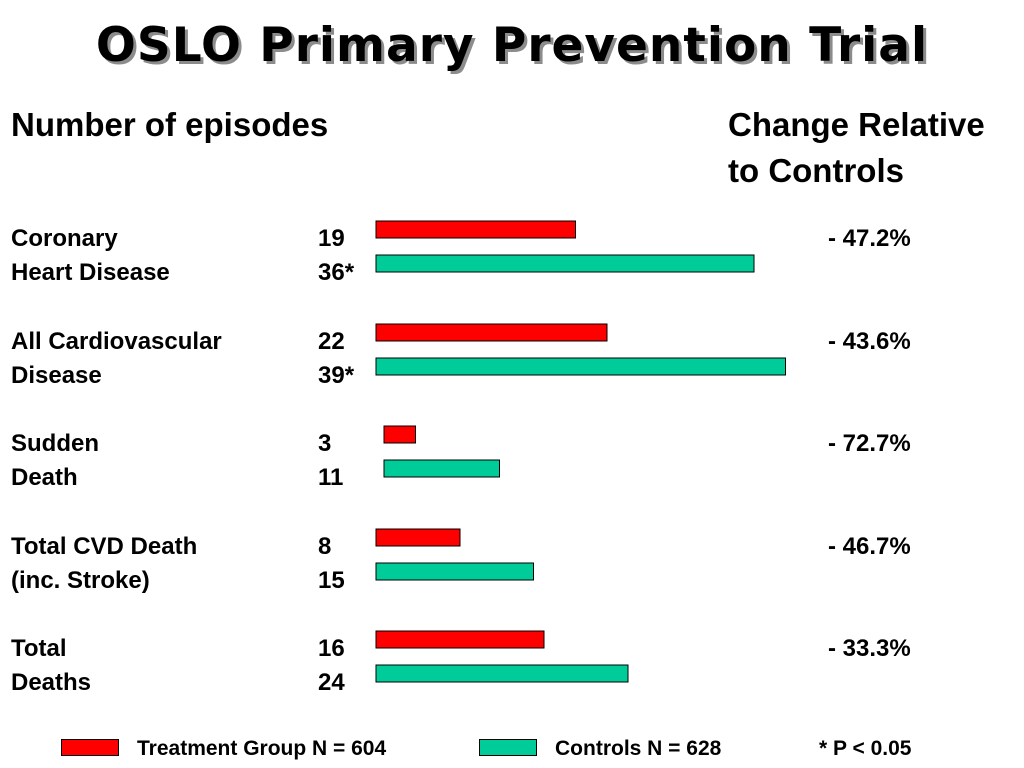 This screenshot has height=768, width=1024. I want to click on category-label-line2: Heart Disease, so click(90, 272).